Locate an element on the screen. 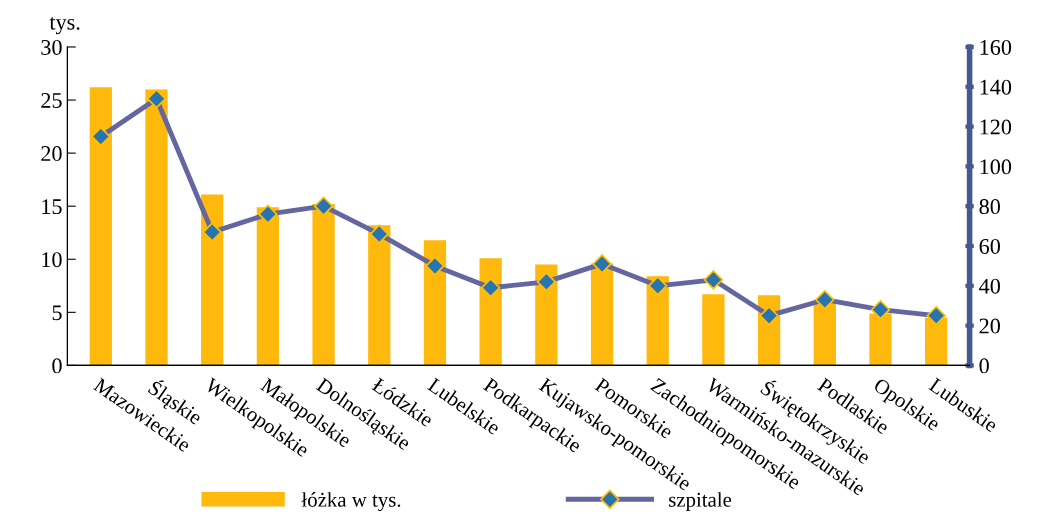 The width and height of the screenshot is (1037, 522). y2-tick-label: 40 is located at coordinates (989, 286).